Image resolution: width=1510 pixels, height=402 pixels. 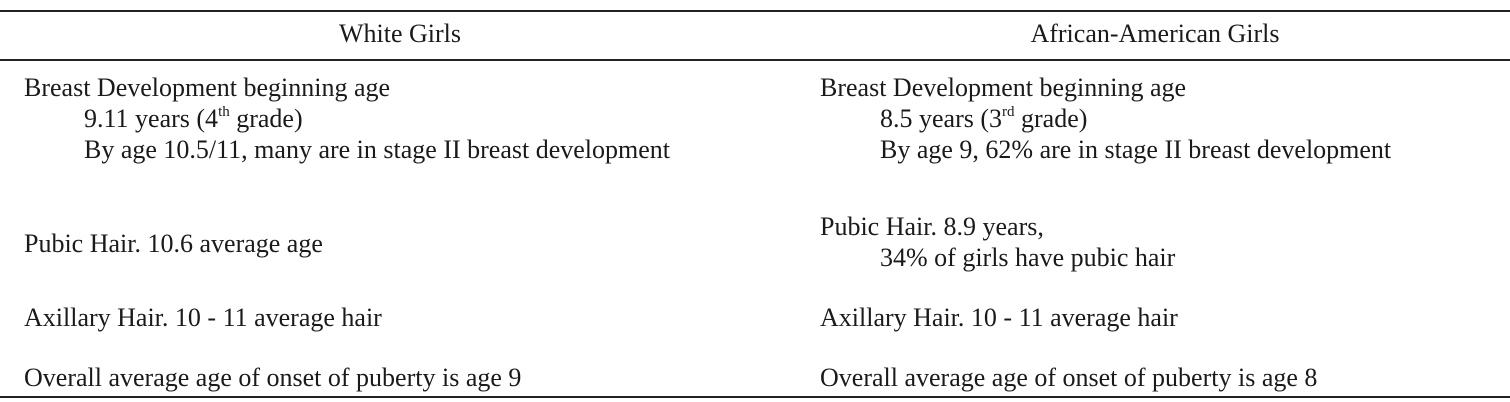 I want to click on white-breast-age: 9.11 years (4th grade), so click(x=347, y=118).